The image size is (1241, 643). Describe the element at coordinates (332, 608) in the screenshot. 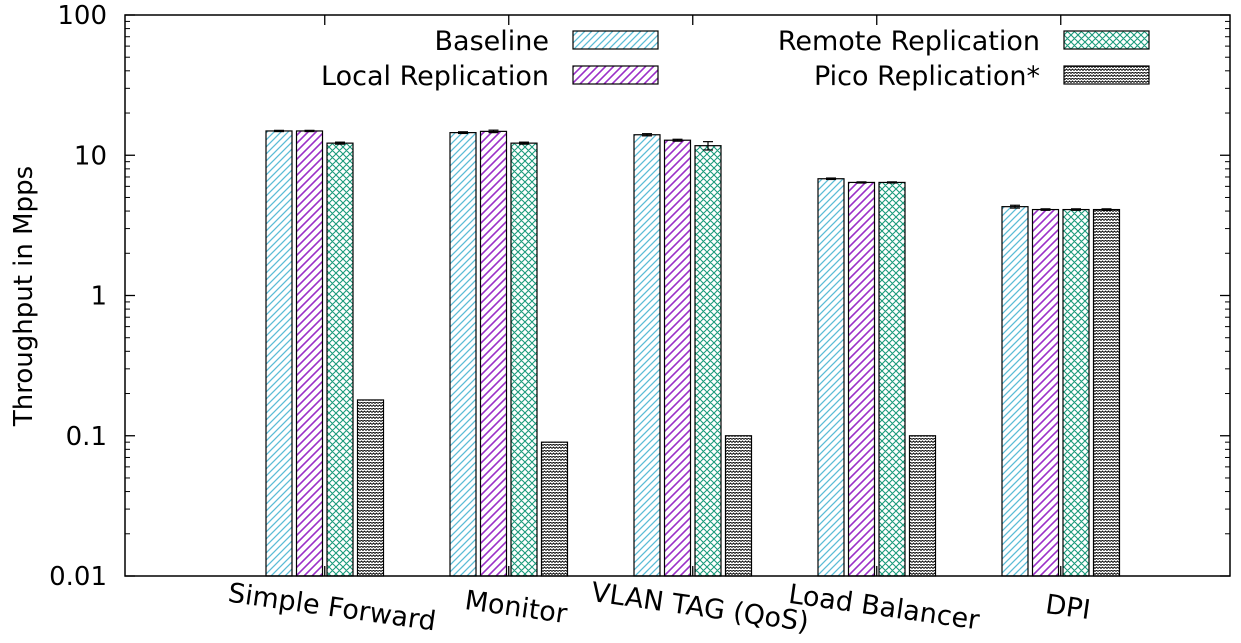

I see `category-label: Simple Forward` at that location.